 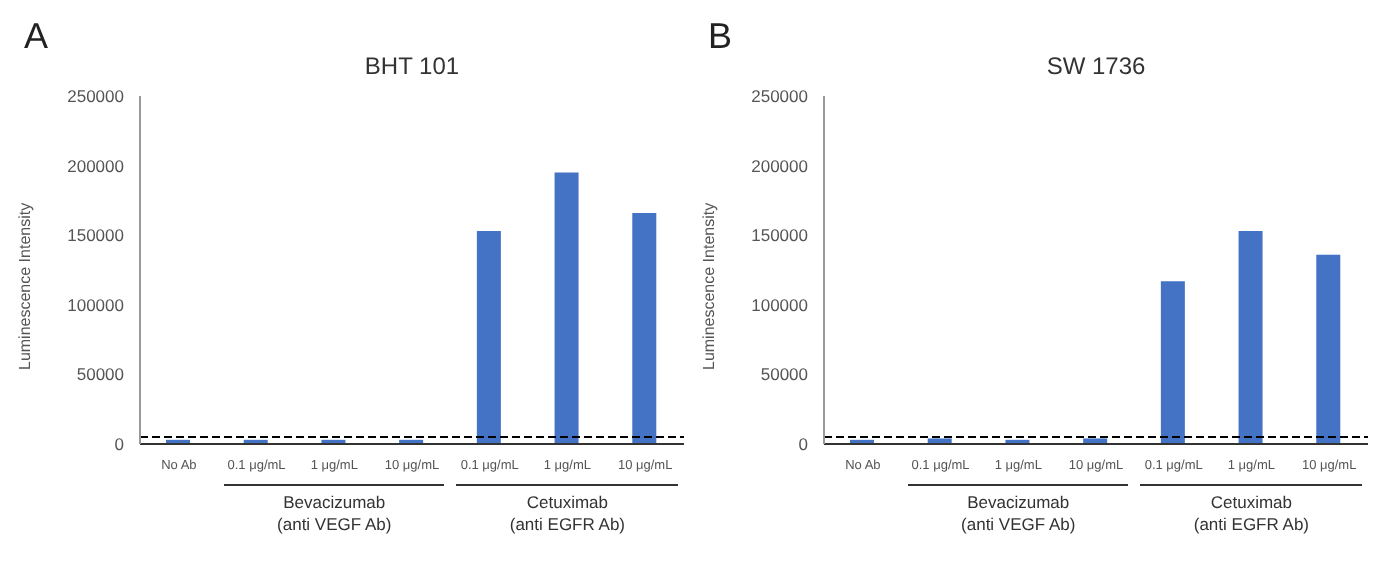 What do you see at coordinates (36, 37) in the screenshot?
I see `text: A` at bounding box center [36, 37].